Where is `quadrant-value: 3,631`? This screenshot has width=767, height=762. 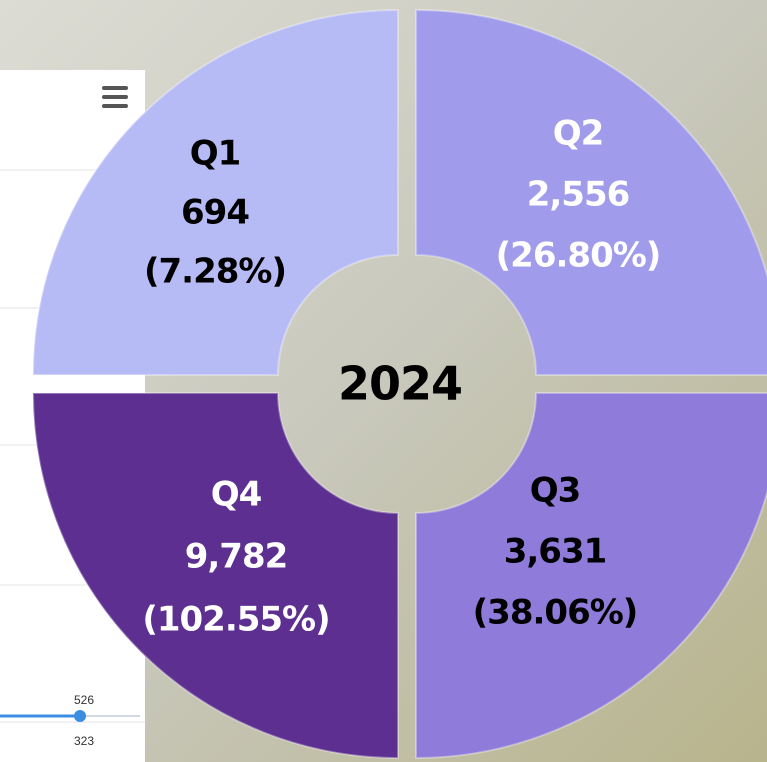
quadrant-value: 3,631 is located at coordinates (555, 552).